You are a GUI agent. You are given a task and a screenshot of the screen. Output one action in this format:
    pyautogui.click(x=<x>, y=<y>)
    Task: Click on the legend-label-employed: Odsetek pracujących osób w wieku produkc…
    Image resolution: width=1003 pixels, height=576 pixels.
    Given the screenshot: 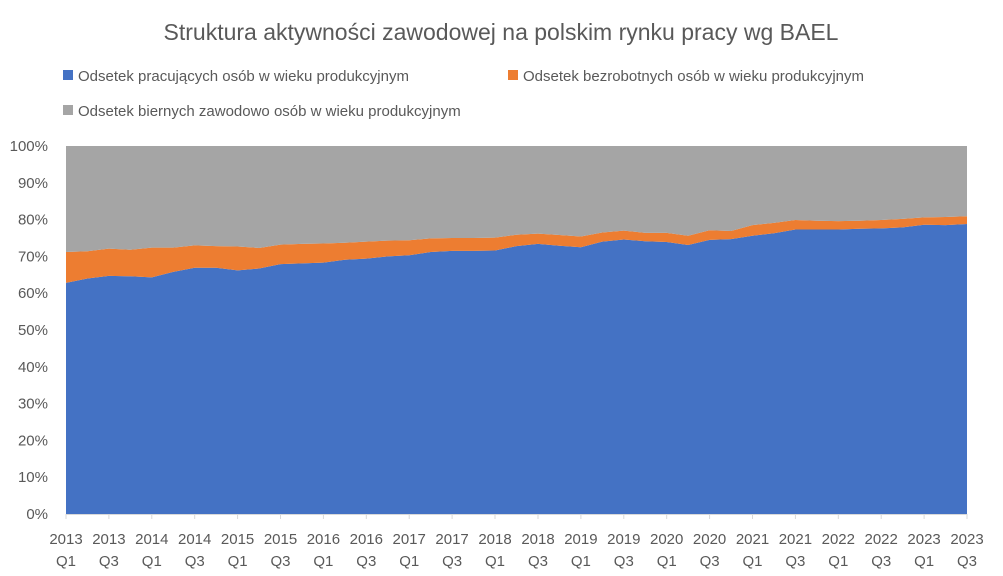 What is the action you would take?
    pyautogui.click(x=243, y=76)
    